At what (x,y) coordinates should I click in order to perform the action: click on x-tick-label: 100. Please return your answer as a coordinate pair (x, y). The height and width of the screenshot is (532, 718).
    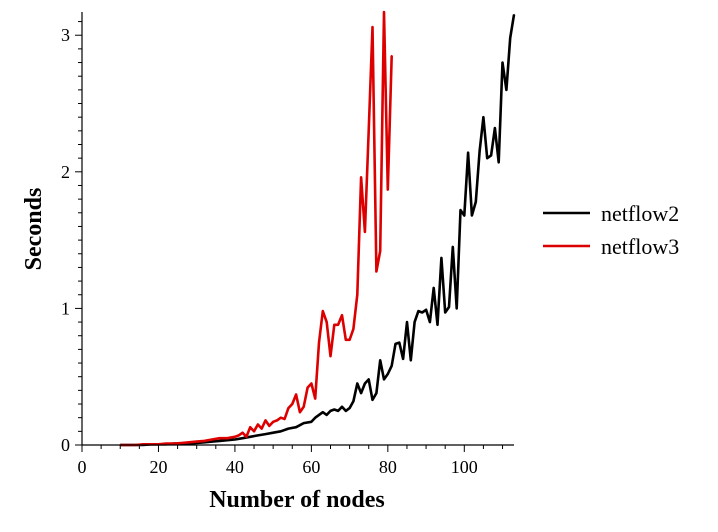
    Looking at the image, I should click on (464, 467).